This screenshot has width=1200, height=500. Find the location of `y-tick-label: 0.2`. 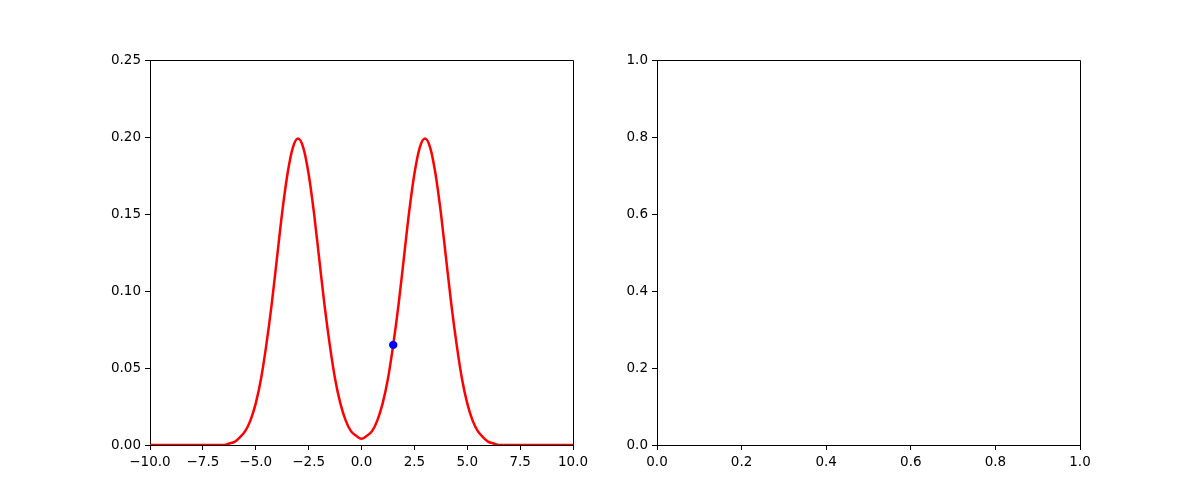

y-tick-label: 0.2 is located at coordinates (637, 366).